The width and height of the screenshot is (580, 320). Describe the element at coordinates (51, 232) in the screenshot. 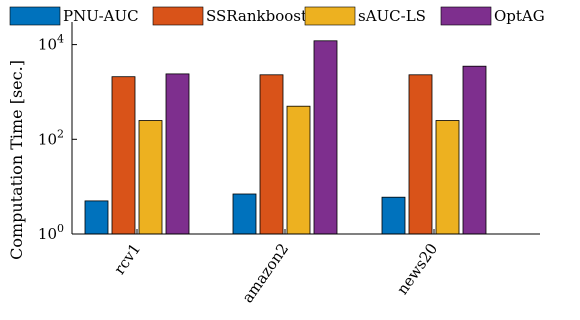

I see `y-tick-label: 10⁰` at that location.